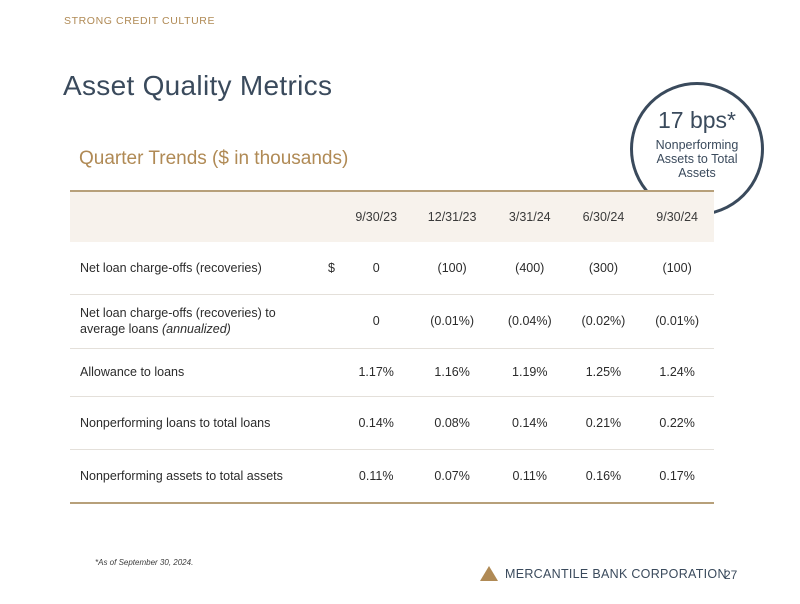  Describe the element at coordinates (195, 217) in the screenshot. I see `header-label-cell` at that location.